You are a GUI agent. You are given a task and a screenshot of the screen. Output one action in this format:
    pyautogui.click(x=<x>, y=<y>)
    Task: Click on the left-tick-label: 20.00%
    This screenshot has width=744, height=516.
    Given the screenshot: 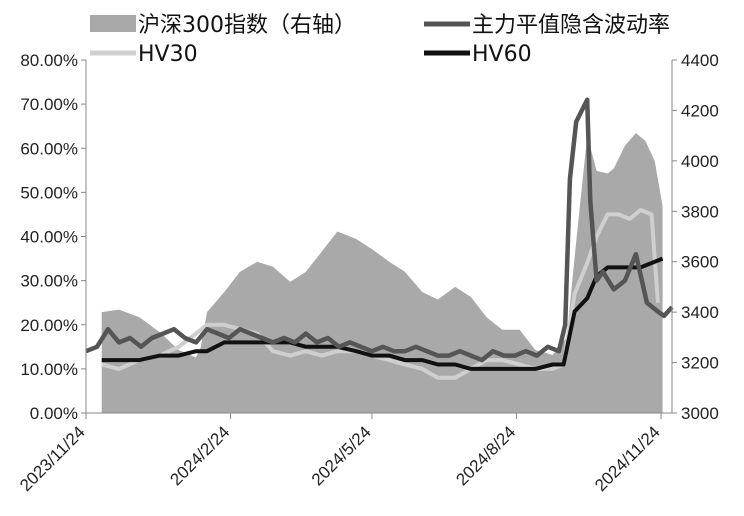 What is the action you would take?
    pyautogui.click(x=49, y=325)
    